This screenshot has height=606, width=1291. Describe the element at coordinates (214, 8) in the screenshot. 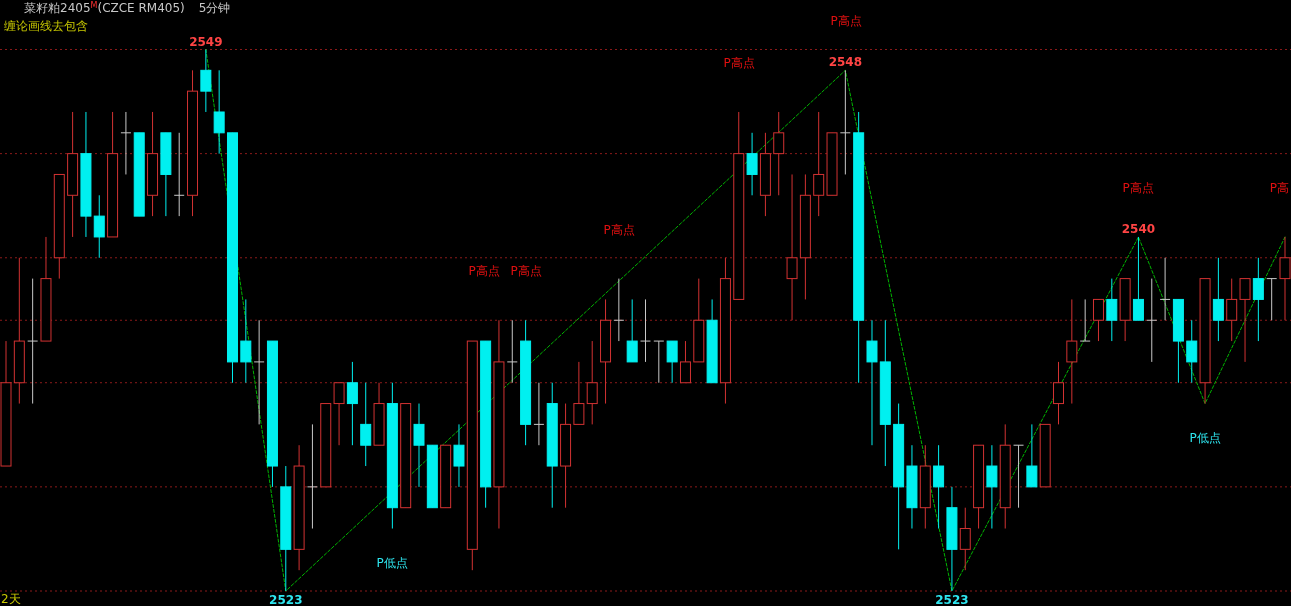

I see `chart-subtitle: 5分钟` at that location.